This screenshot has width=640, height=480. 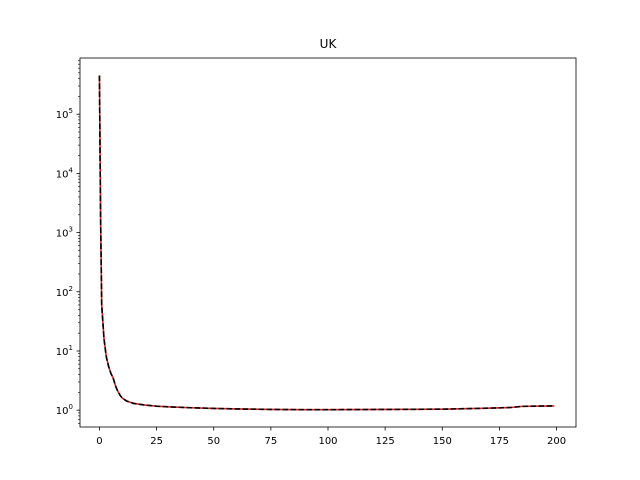 I want to click on y-tick-label: 10⁰, so click(x=64, y=410).